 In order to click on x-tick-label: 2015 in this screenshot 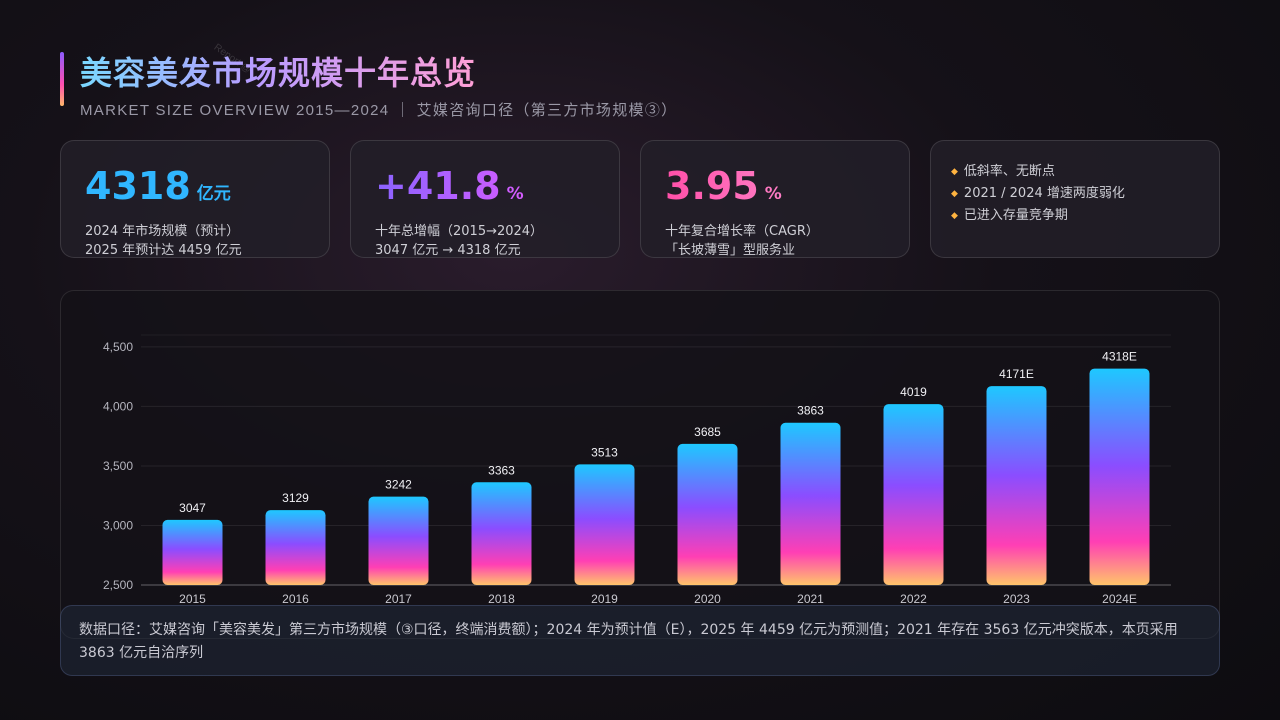, I will do `click(192, 599)`.